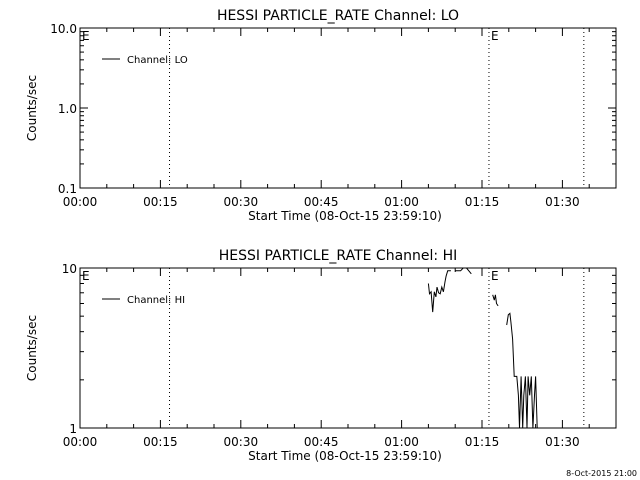 The image size is (640, 480). Describe the element at coordinates (157, 60) in the screenshot. I see `legend-label: Channel: LO` at that location.